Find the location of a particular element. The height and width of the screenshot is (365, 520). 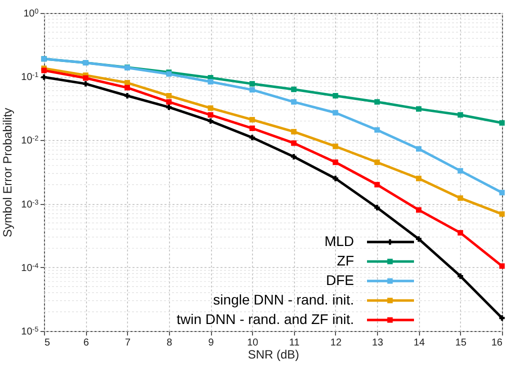

x-tick-label: 8 is located at coordinates (169, 343).